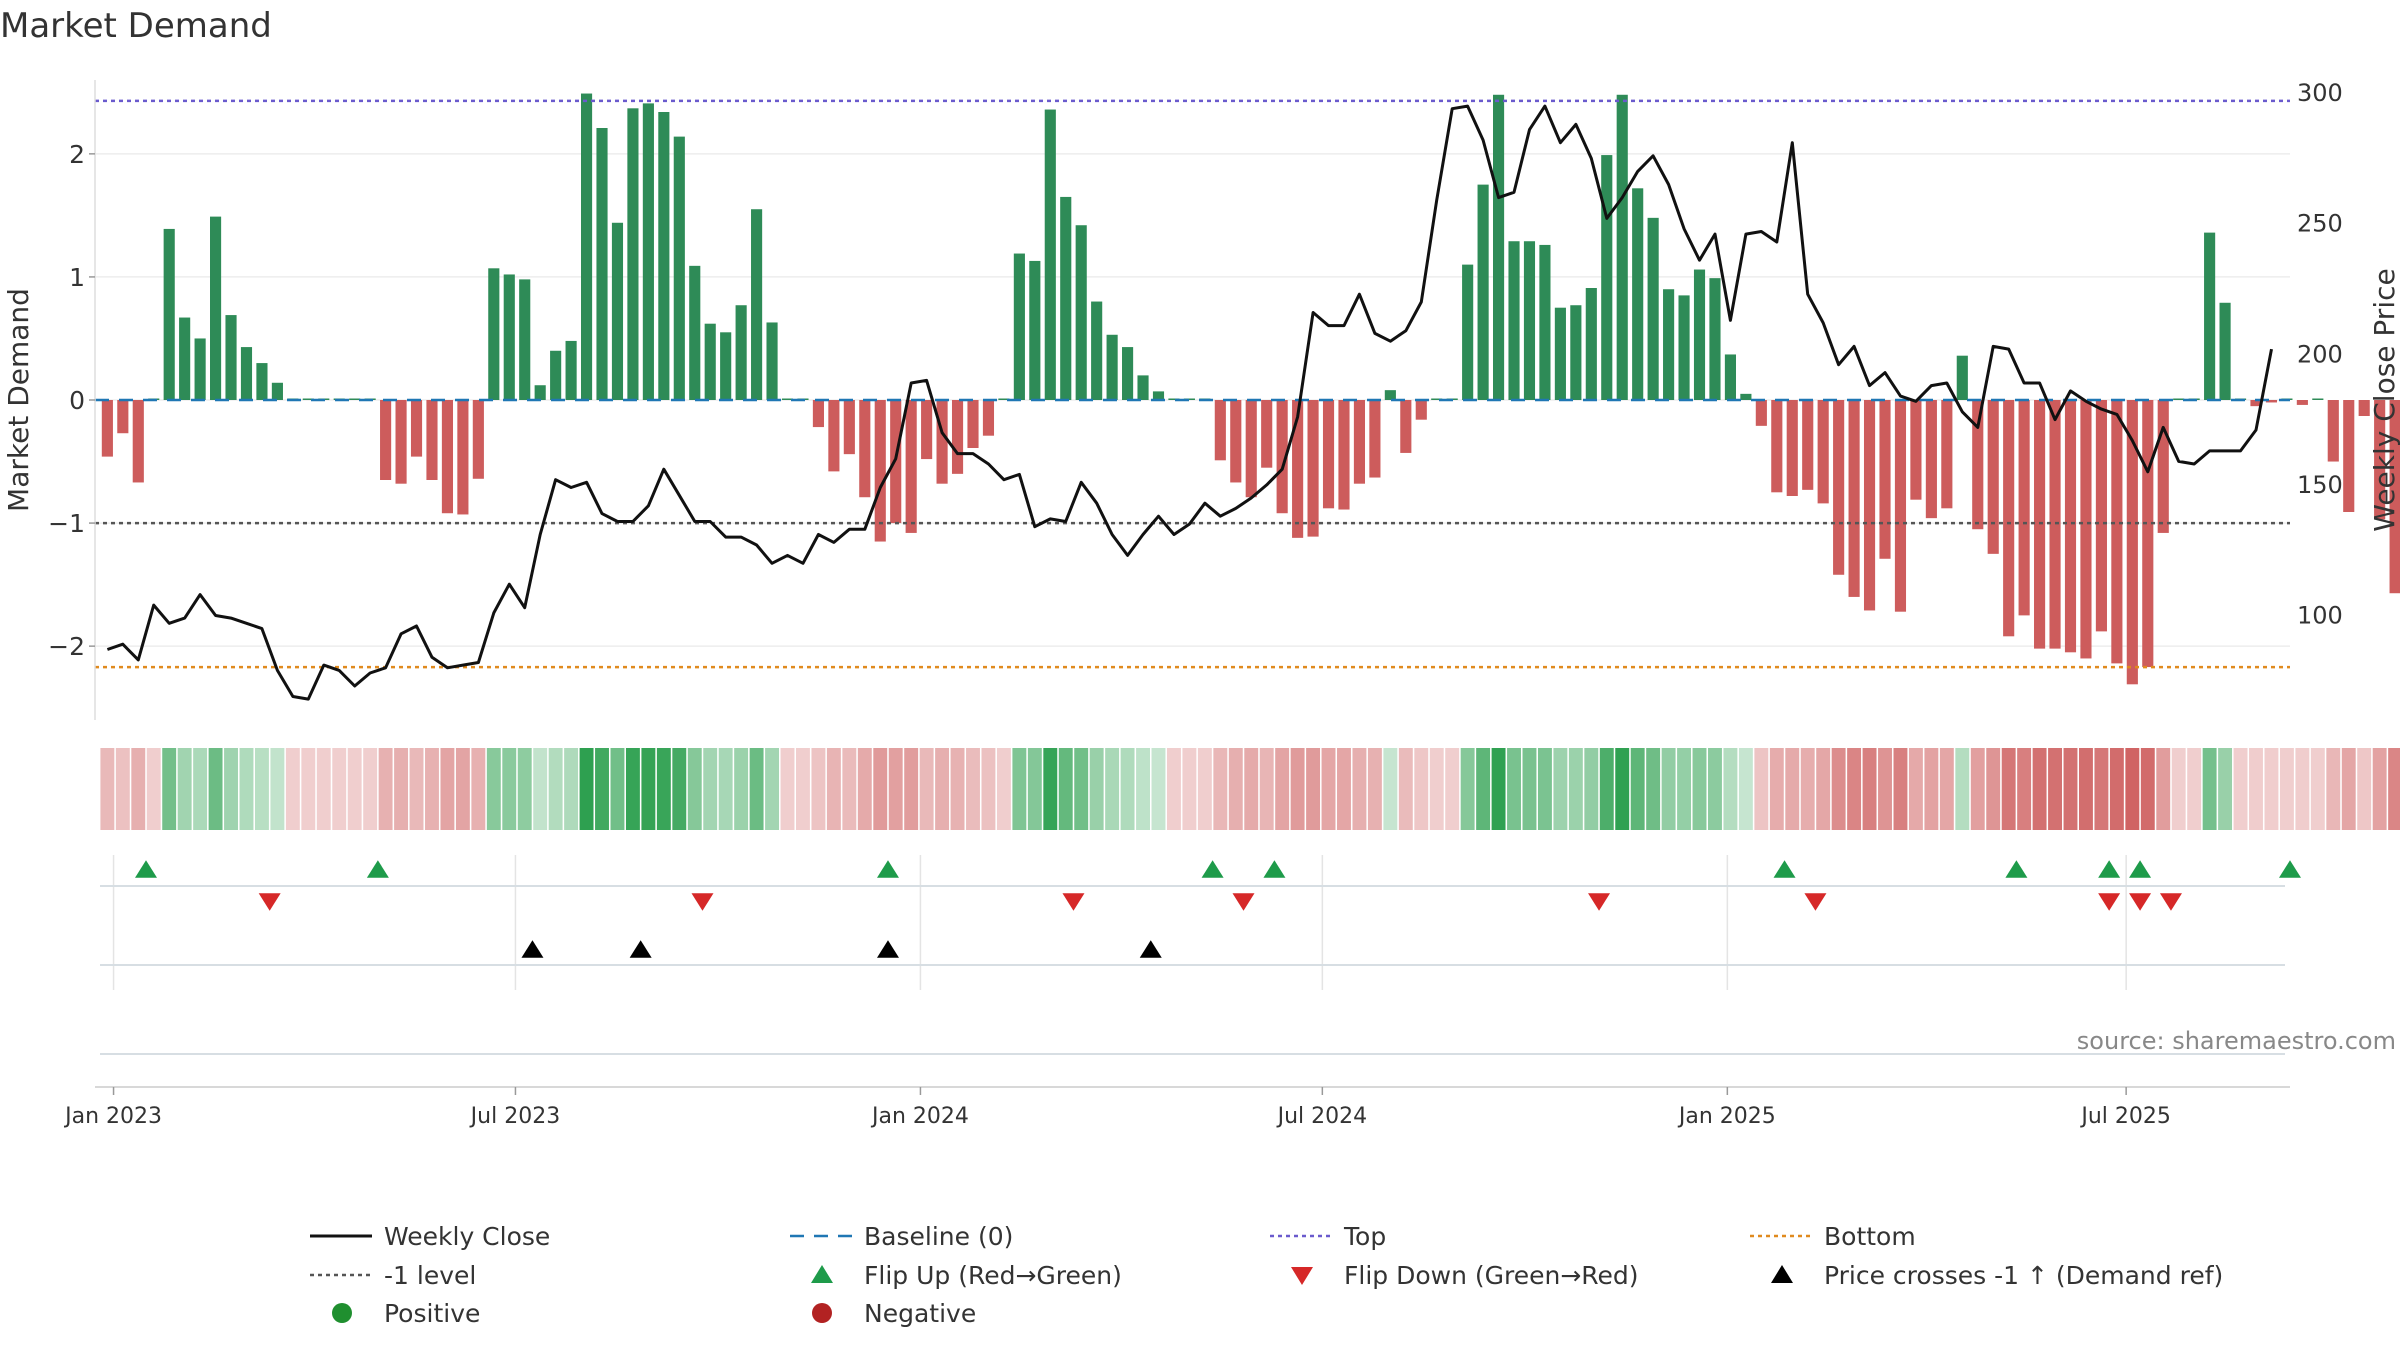  What do you see at coordinates (1150, 949) in the screenshot?
I see `price-cross-marker` at bounding box center [1150, 949].